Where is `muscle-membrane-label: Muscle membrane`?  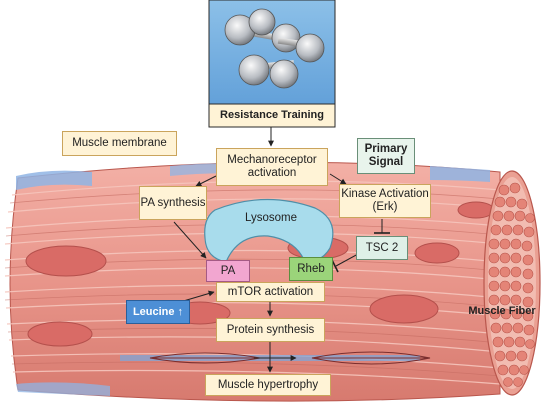 muscle-membrane-label: Muscle membrane is located at coordinates (119, 143).